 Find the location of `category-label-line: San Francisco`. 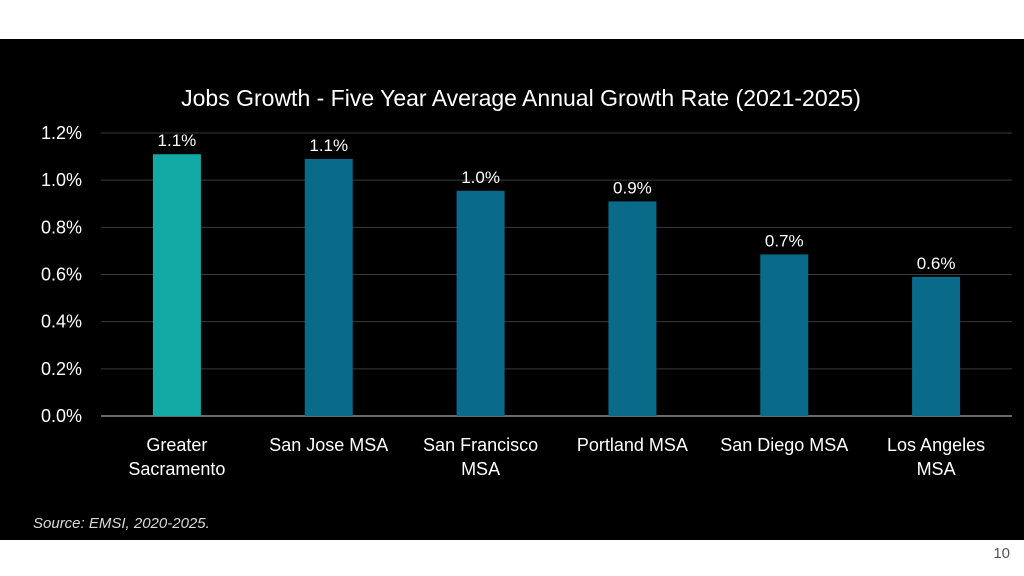

category-label-line: San Francisco is located at coordinates (480, 445).